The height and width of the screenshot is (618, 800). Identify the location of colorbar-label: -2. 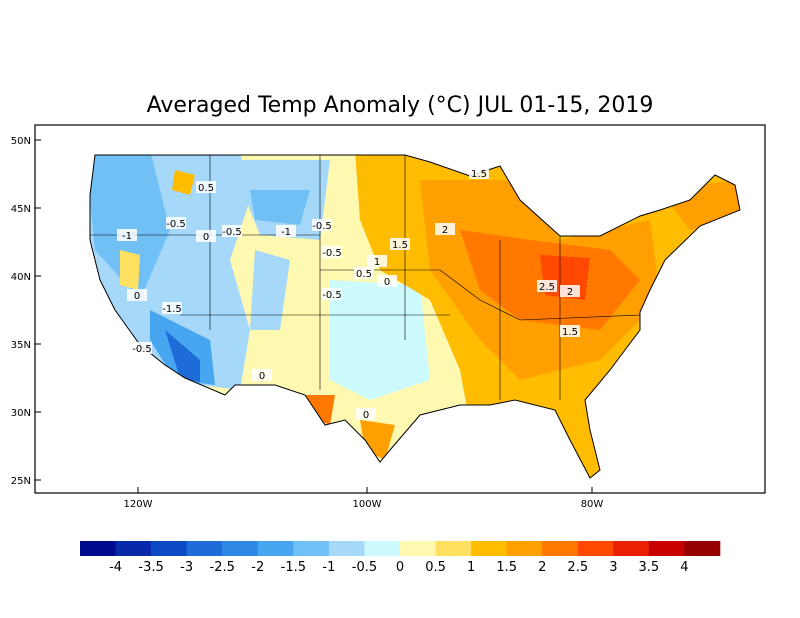
(257, 567).